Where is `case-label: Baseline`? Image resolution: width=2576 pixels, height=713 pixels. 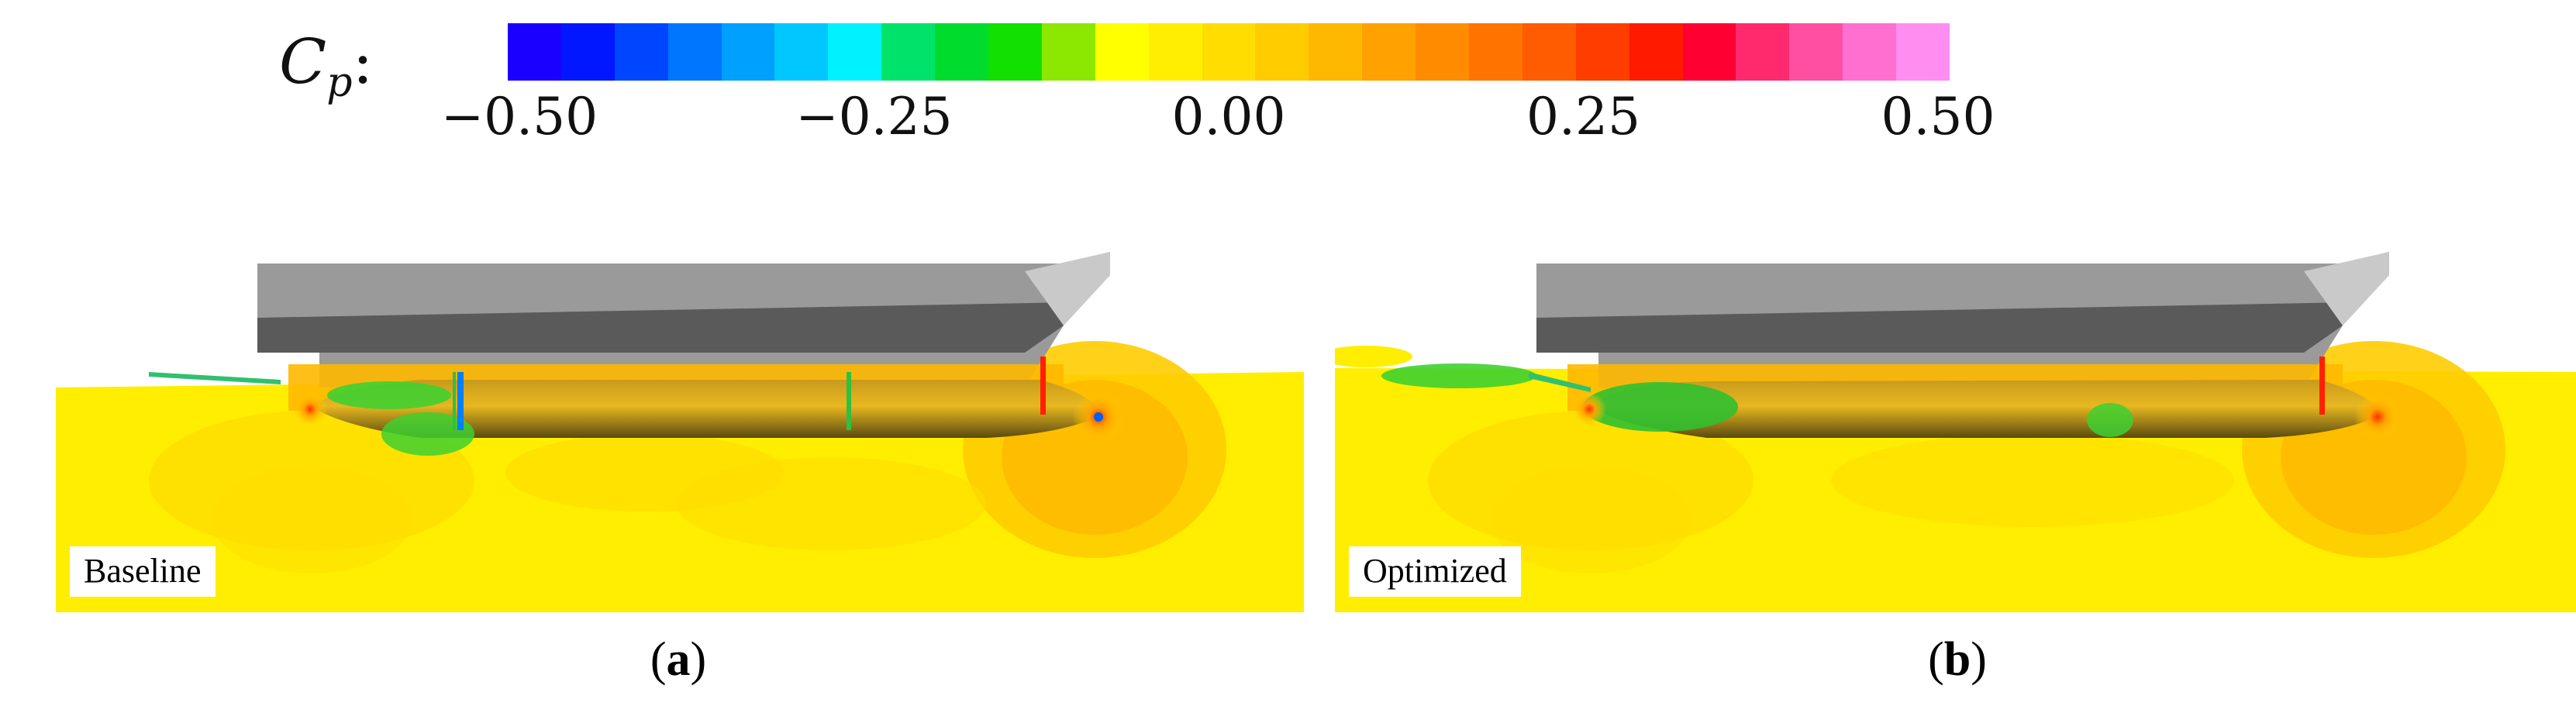 case-label: Baseline is located at coordinates (143, 571).